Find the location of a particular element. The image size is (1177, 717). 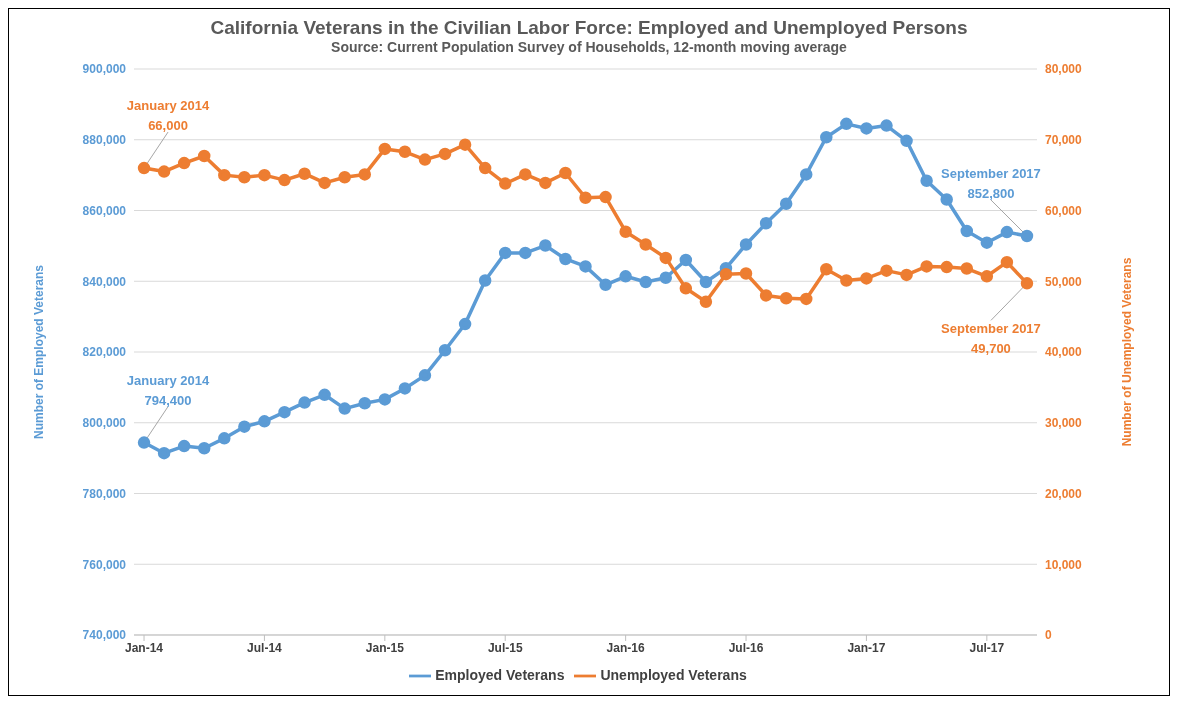

x-tick-label: Jul-15 is located at coordinates (505, 647).